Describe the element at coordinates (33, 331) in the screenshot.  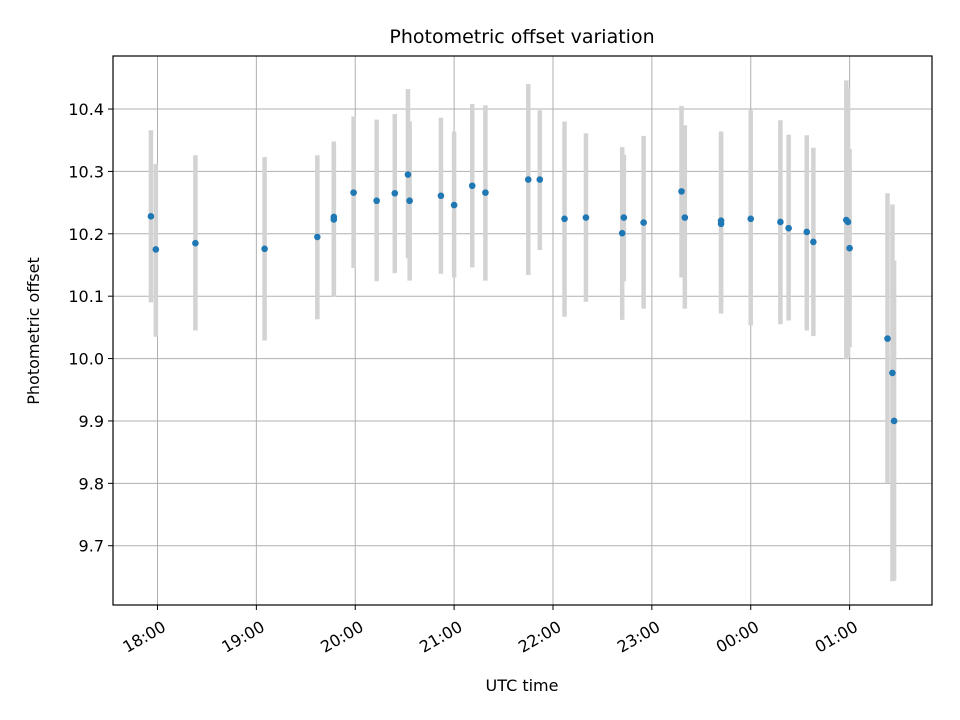
I see `y-axis-label: Photometric offset` at that location.